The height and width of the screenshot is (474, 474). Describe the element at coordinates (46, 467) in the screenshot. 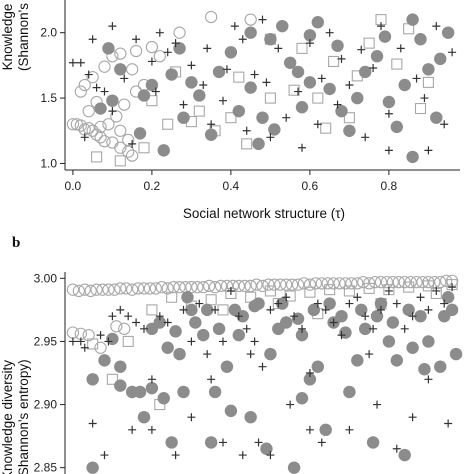

I see `panel-b-y-tick-label: 2.85` at that location.